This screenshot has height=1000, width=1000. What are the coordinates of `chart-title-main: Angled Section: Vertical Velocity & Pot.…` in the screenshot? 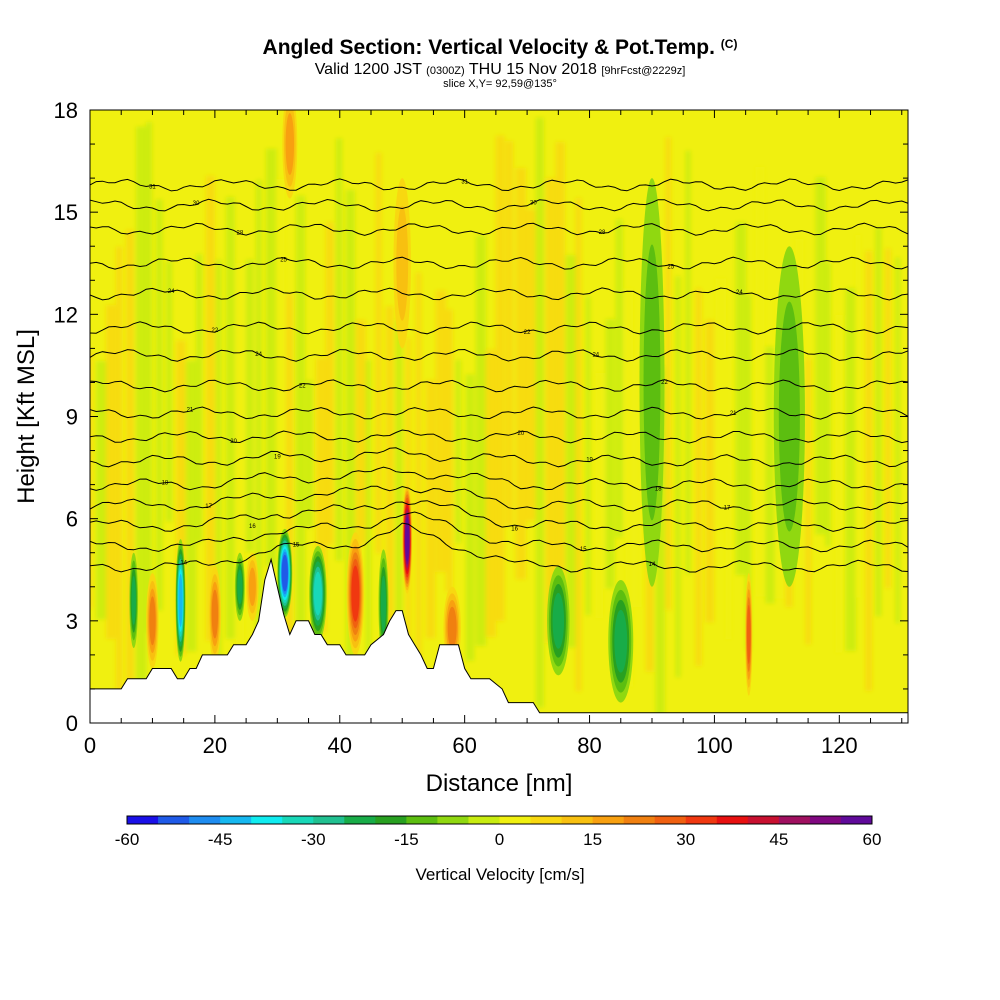 It's located at (488, 47).